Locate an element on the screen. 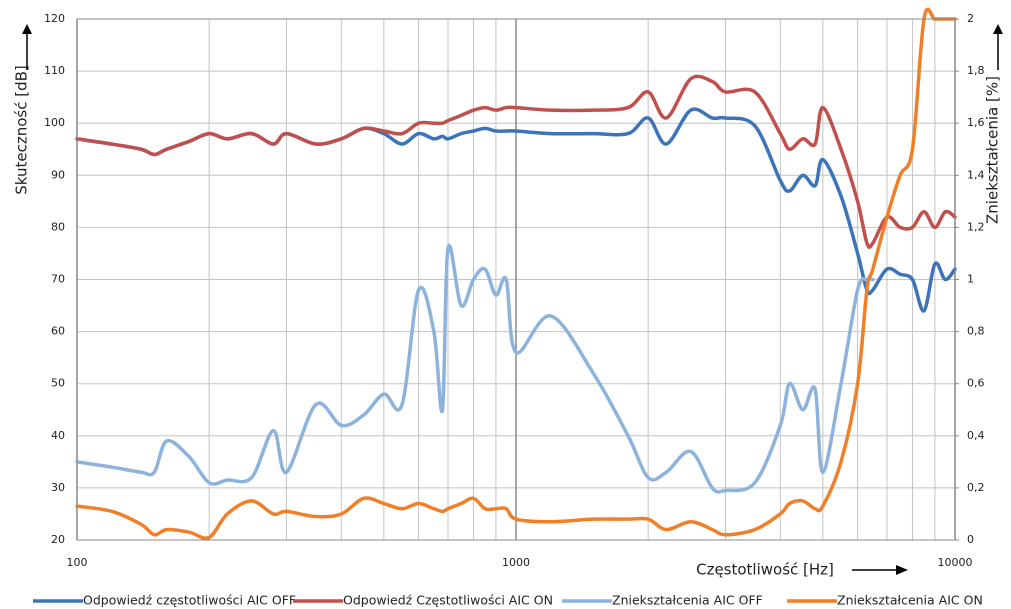 This screenshot has height=609, width=1011. y2-tick-label: 0,8 is located at coordinates (976, 331).